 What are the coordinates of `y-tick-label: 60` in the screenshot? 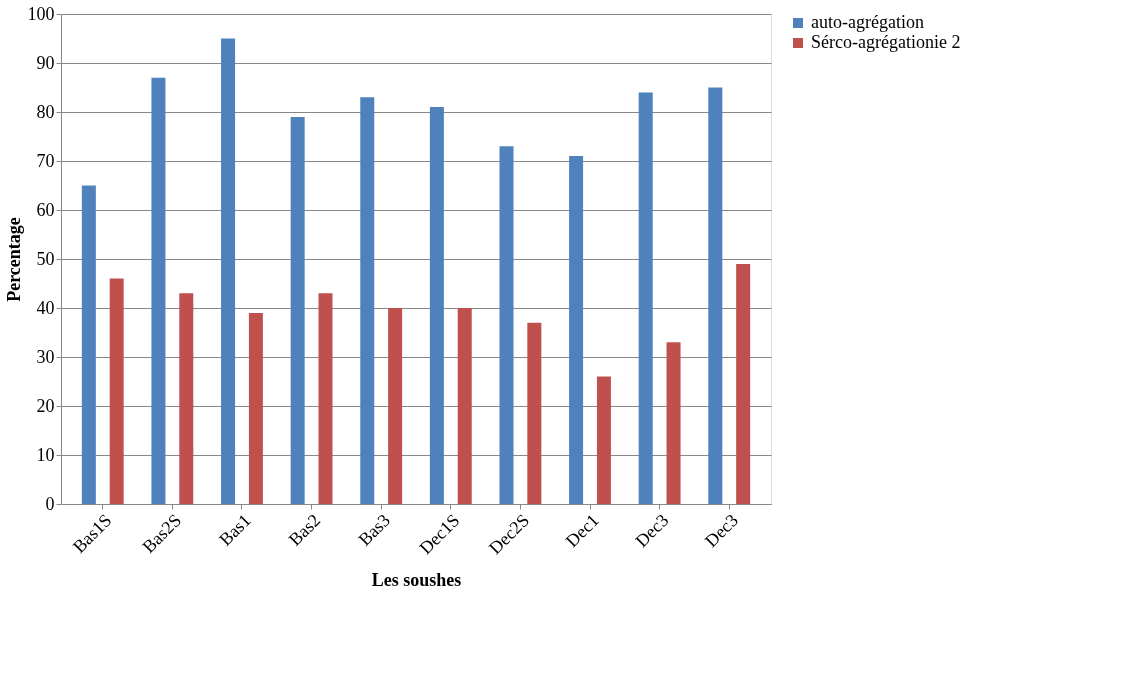 It's located at (45, 209).